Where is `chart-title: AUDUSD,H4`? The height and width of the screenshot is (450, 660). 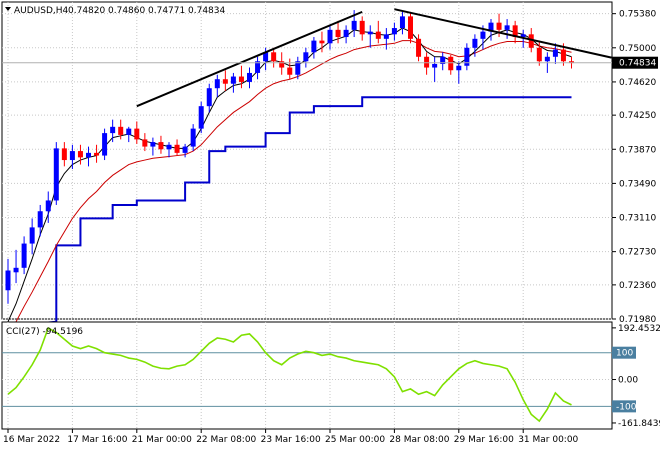 chart-title: AUDUSD,H4 is located at coordinates (41, 11).